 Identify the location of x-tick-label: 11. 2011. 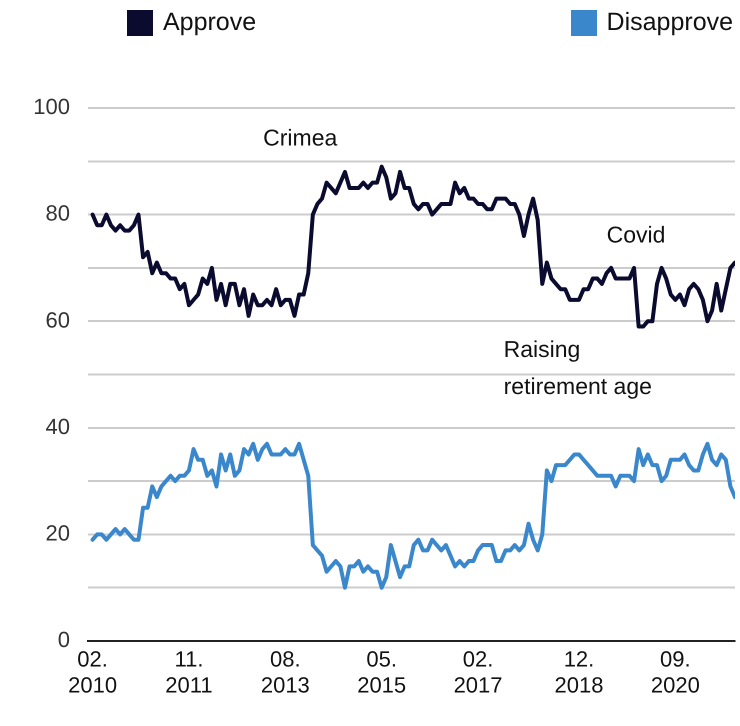
(189, 672).